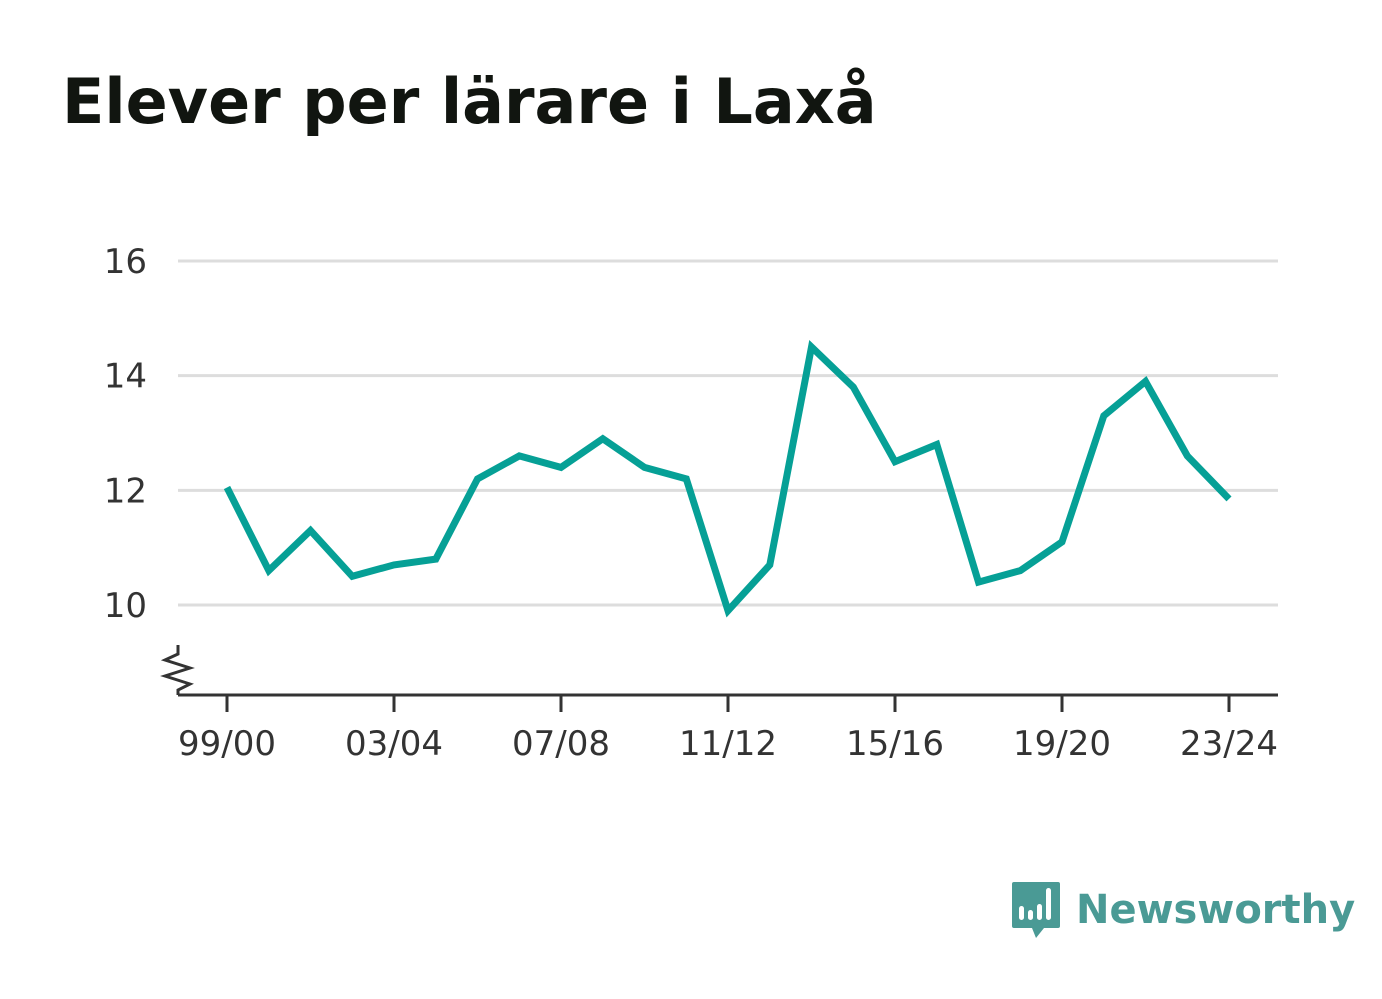 This screenshot has width=1382, height=999. I want to click on y-tick-label: 10, so click(125, 606).